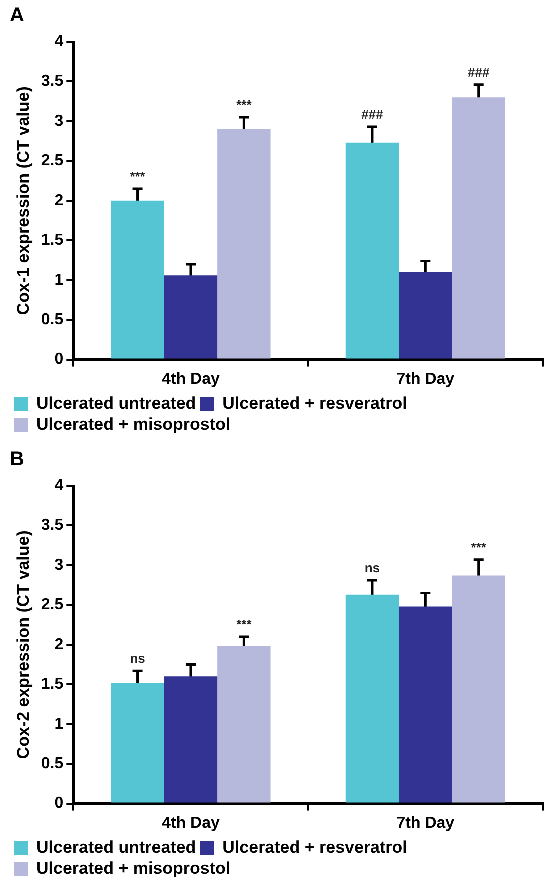 The image size is (553, 888). Describe the element at coordinates (23, 645) in the screenshot. I see `y-axis-title: Cox-2 expression (CT value)` at that location.